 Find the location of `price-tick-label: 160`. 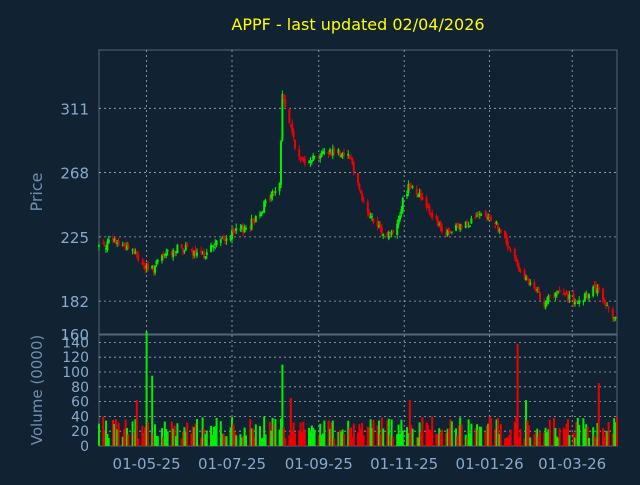

price-tick-label: 160 is located at coordinates (74, 335).